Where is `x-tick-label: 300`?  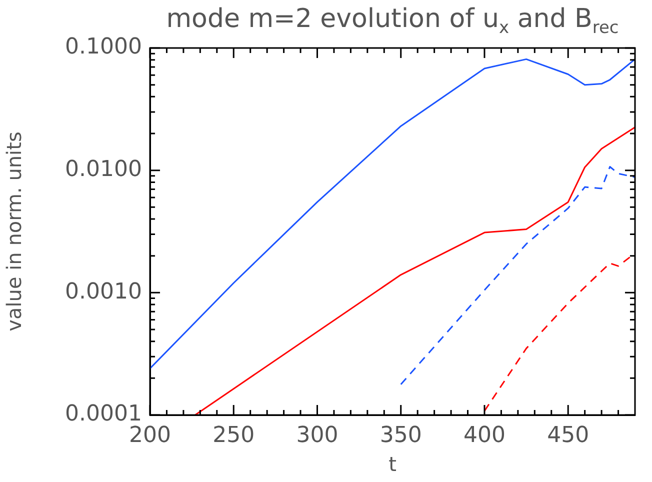 x-tick-label: 300 is located at coordinates (317, 435).